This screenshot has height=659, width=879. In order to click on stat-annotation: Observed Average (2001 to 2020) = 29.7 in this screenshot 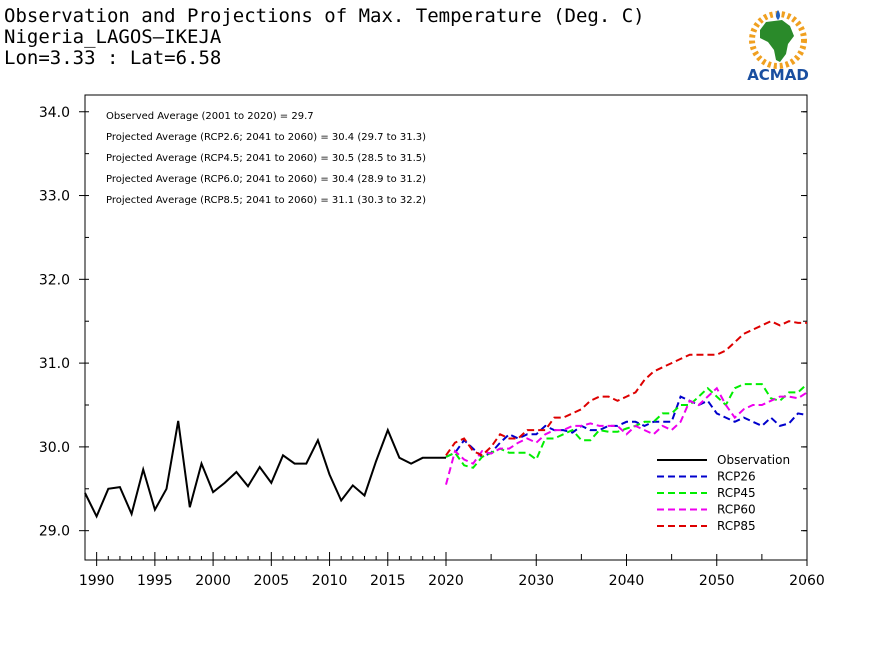, I will do `click(210, 116)`.